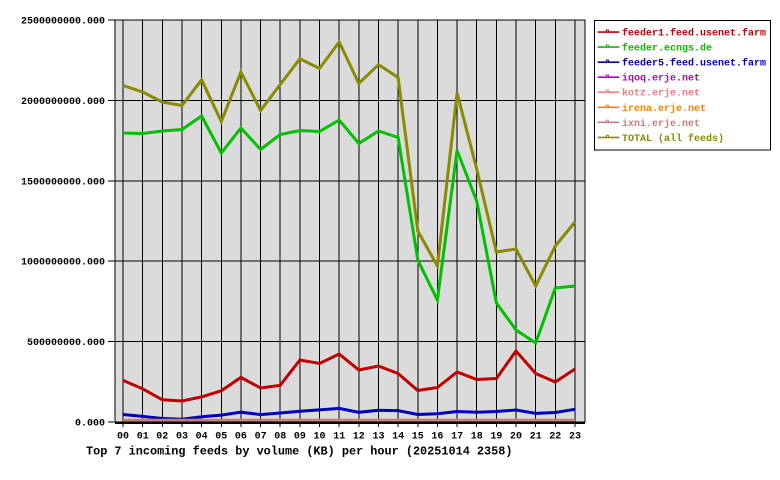  Describe the element at coordinates (496, 437) in the screenshot. I see `svg-text: 19` at that location.